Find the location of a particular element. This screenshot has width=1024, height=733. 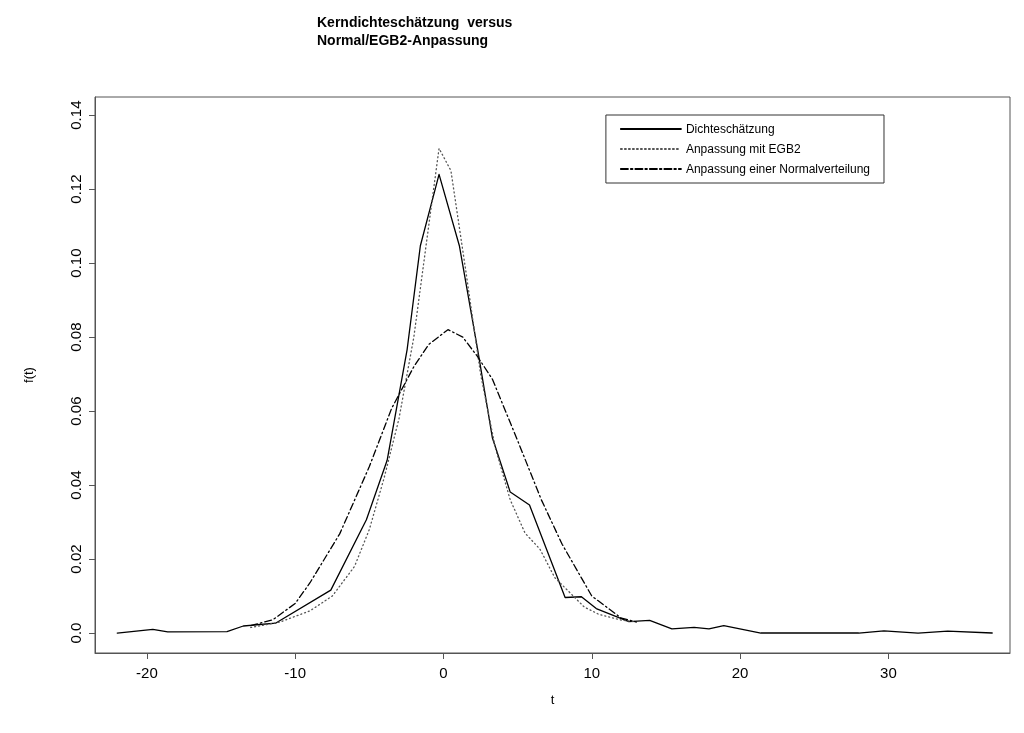

y-tick-label: 0.04 is located at coordinates (75, 485).